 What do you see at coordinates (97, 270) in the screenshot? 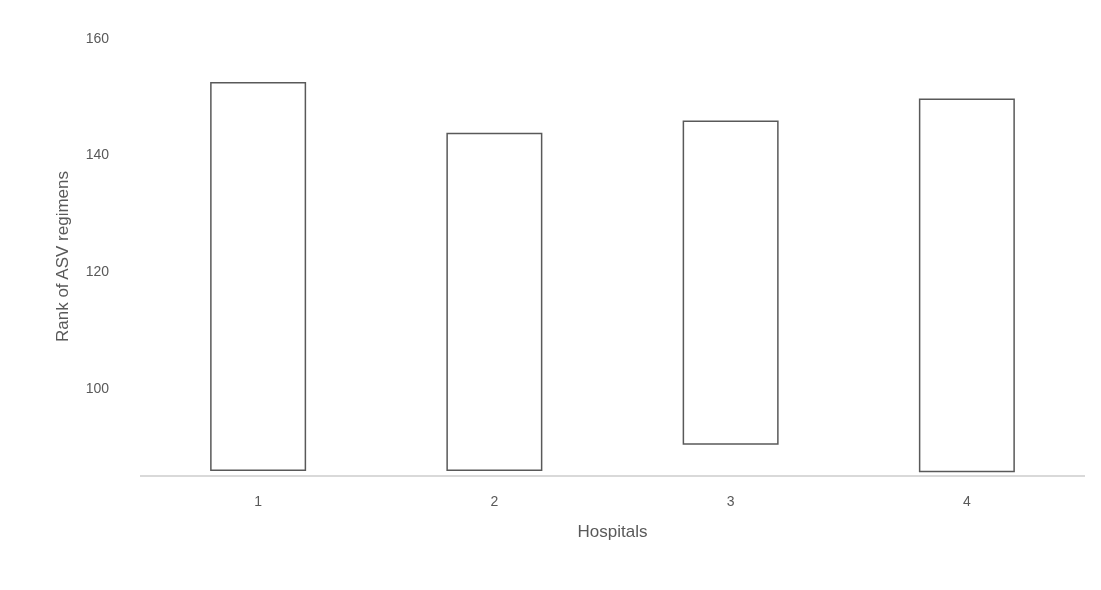
I see `y-tick-label: 120` at bounding box center [97, 270].